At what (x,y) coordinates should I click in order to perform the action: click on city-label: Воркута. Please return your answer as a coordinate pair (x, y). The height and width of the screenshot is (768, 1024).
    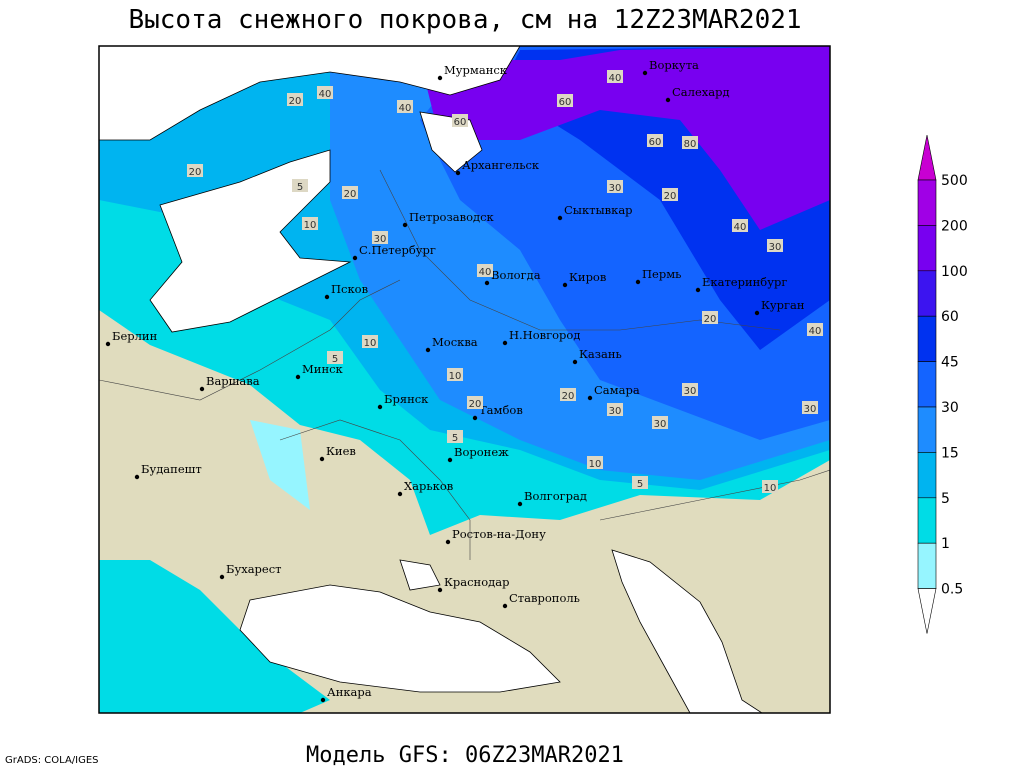
    Looking at the image, I should click on (674, 65).